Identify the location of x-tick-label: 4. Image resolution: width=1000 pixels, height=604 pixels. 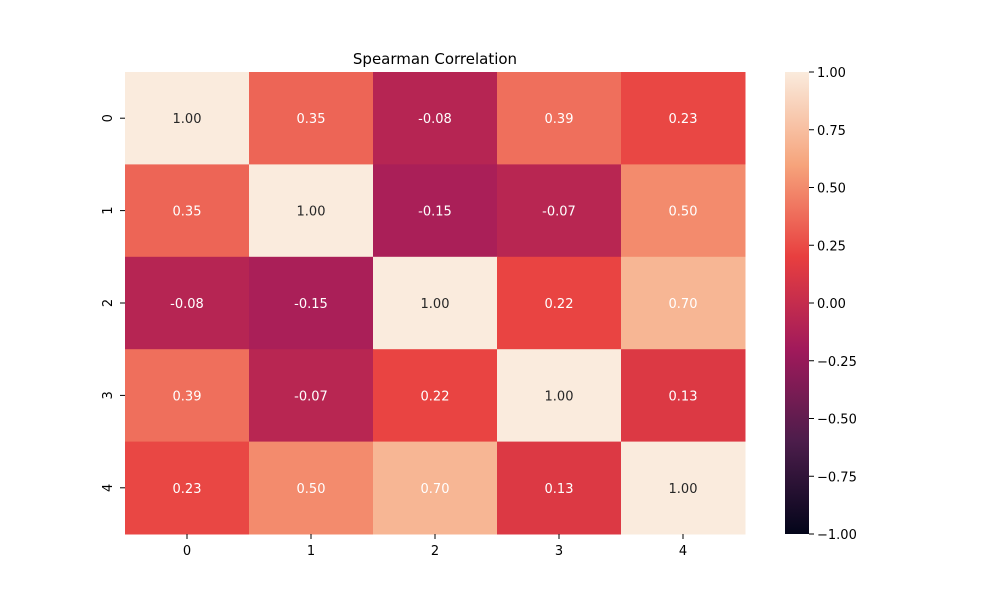
(683, 551).